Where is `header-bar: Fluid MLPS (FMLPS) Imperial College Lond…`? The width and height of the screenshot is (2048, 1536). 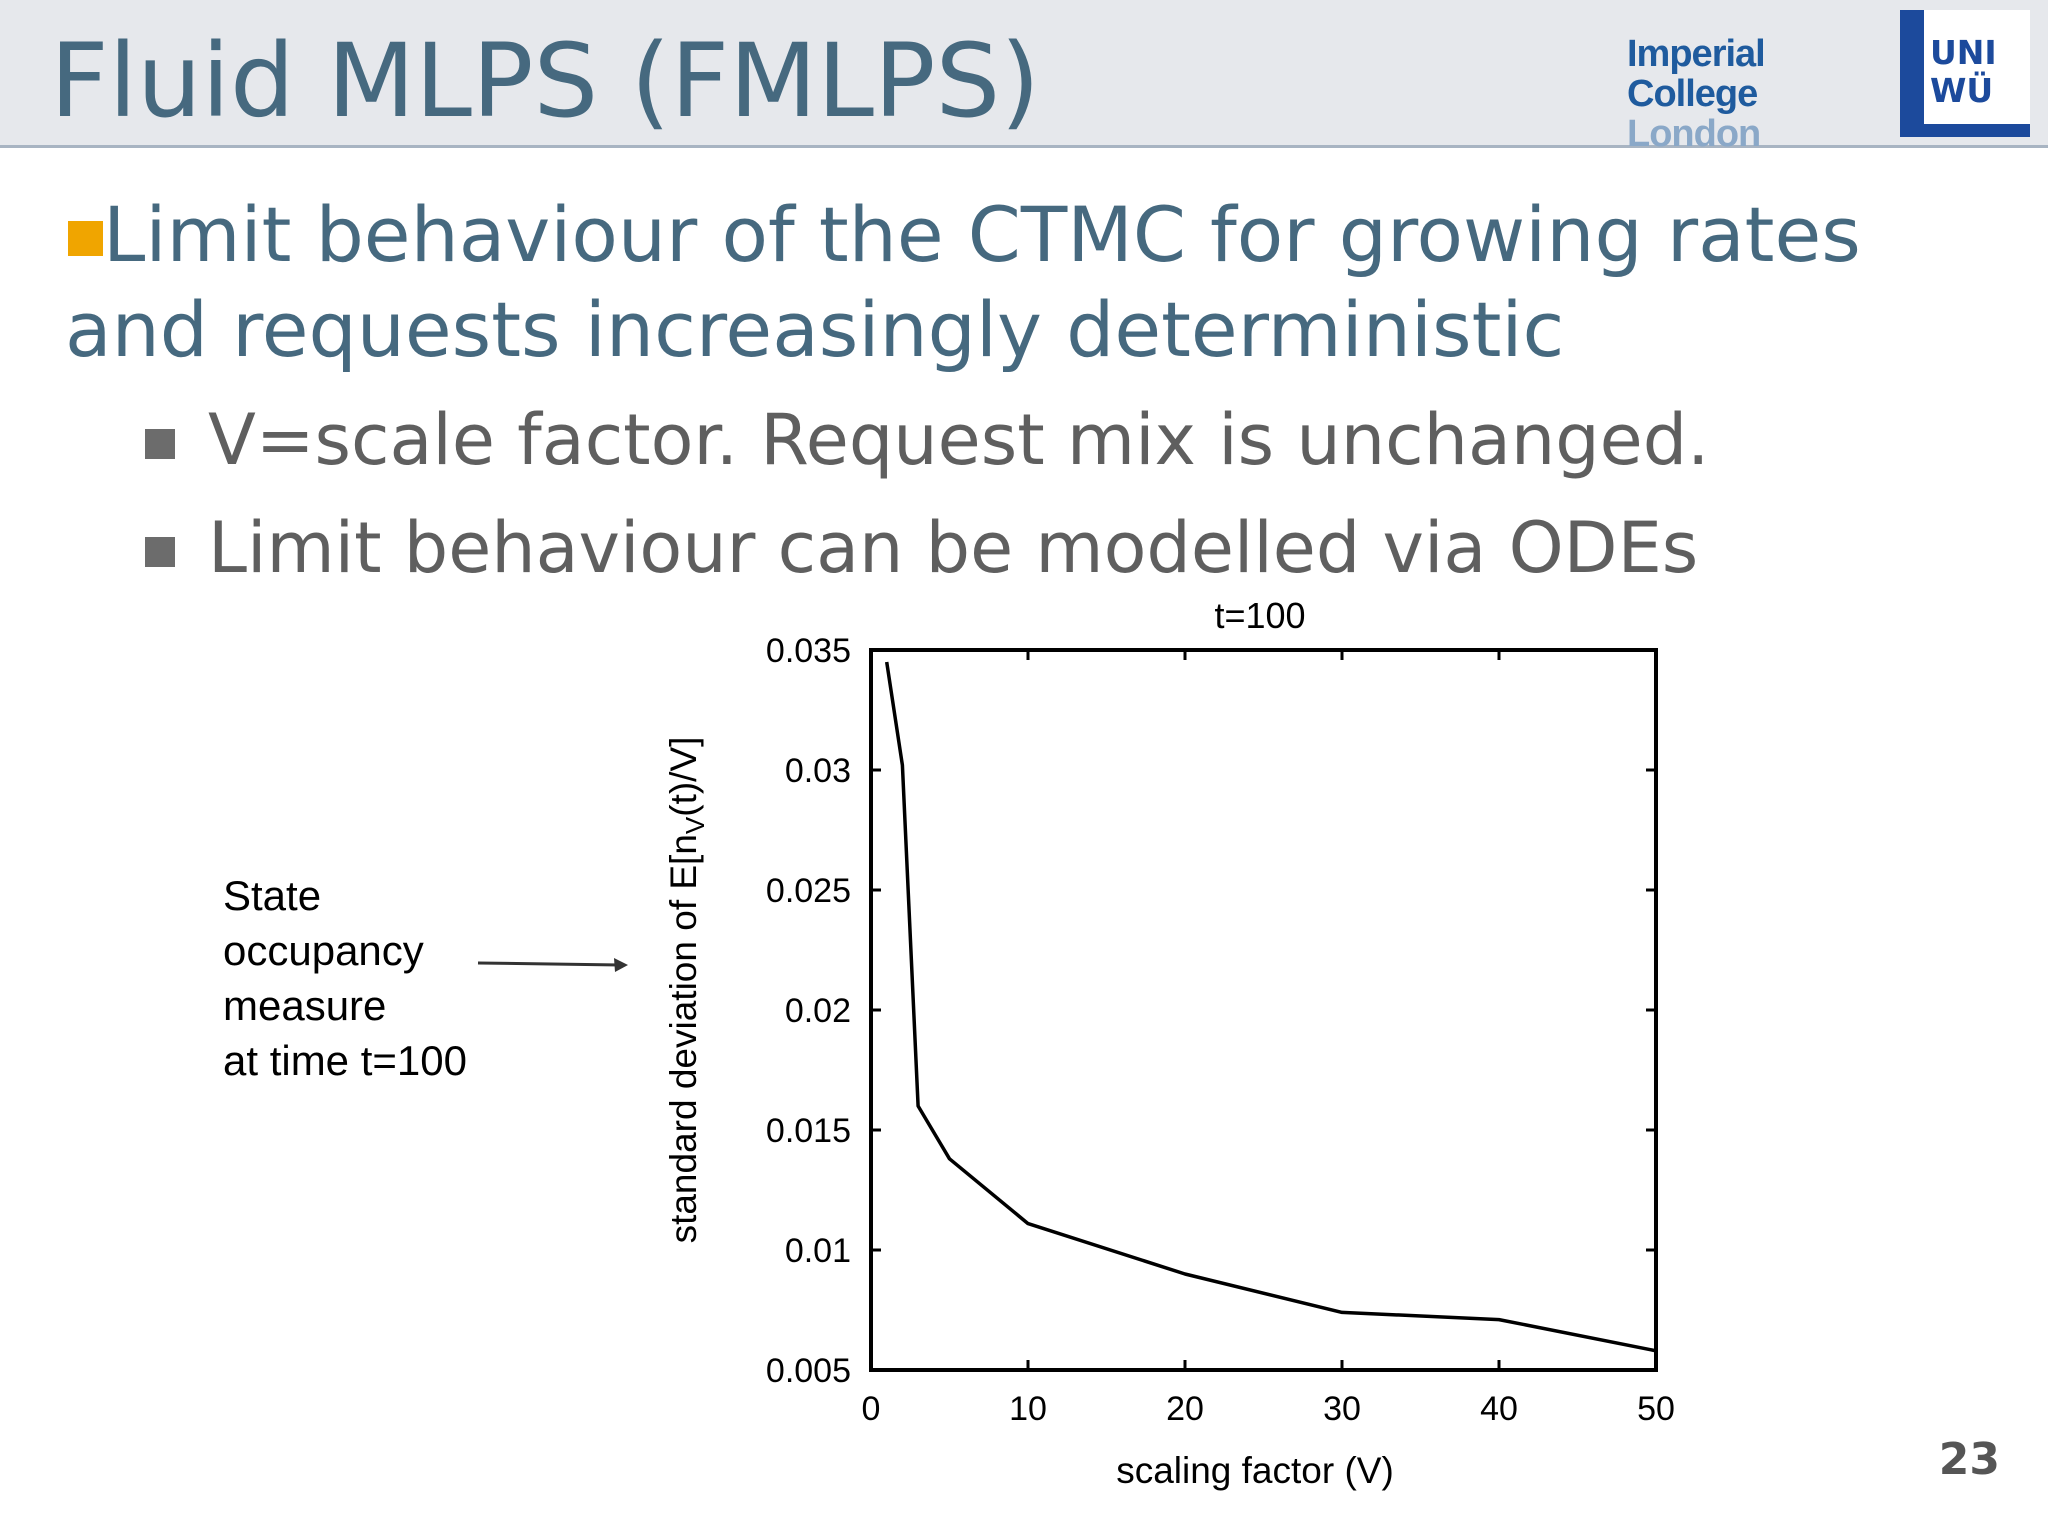
header-bar: Fluid MLPS (FMLPS) Imperial College Lond… is located at coordinates (1024, 77).